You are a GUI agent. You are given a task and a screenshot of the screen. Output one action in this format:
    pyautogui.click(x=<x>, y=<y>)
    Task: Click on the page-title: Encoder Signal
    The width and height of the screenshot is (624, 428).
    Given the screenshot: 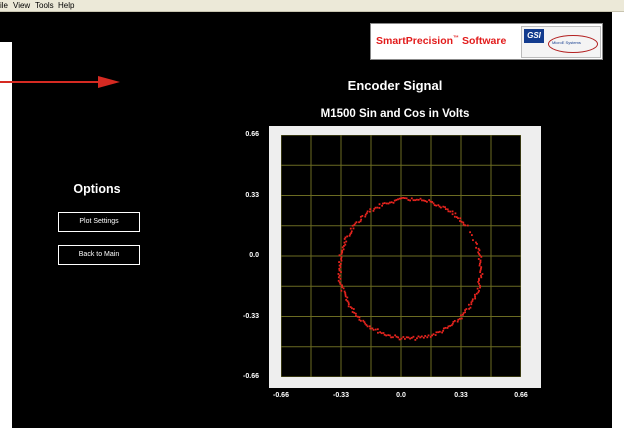 What is the action you would take?
    pyautogui.click(x=395, y=85)
    